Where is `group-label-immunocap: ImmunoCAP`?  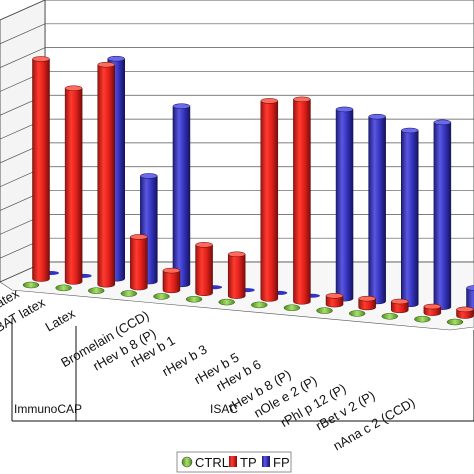
group-label-immunocap: ImmunoCAP is located at coordinates (48, 409).